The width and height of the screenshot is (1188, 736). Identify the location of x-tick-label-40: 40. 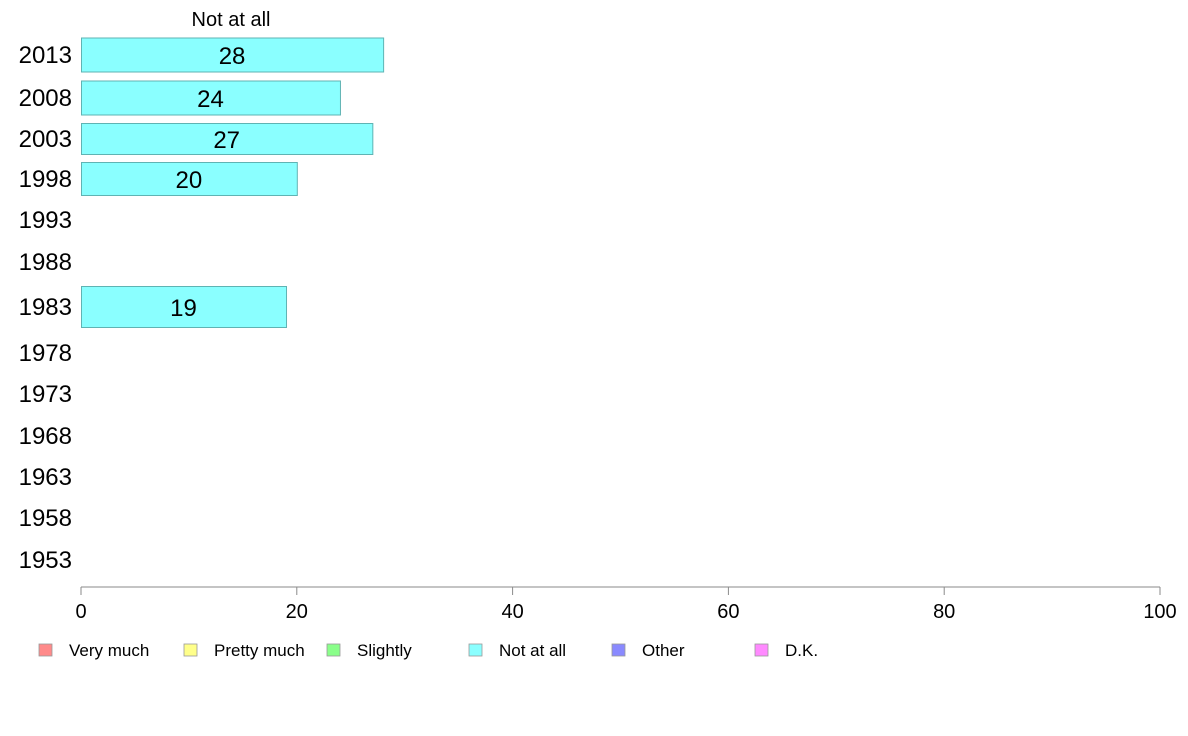
(512, 612).